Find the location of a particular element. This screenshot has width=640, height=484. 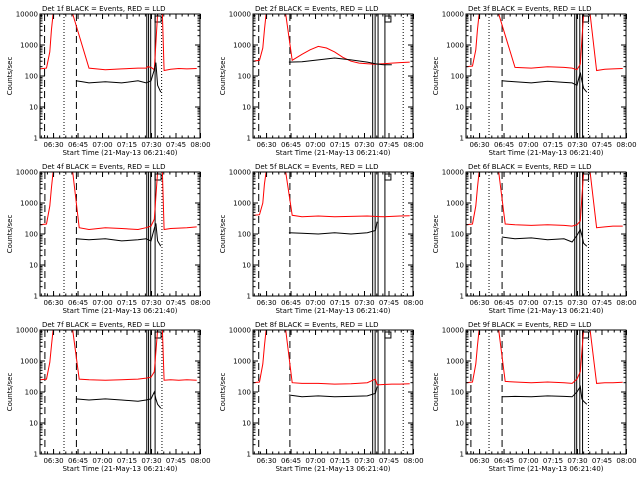

chart-title: Det 6f BLACK = Events, RED = LLD is located at coordinates (529, 167).